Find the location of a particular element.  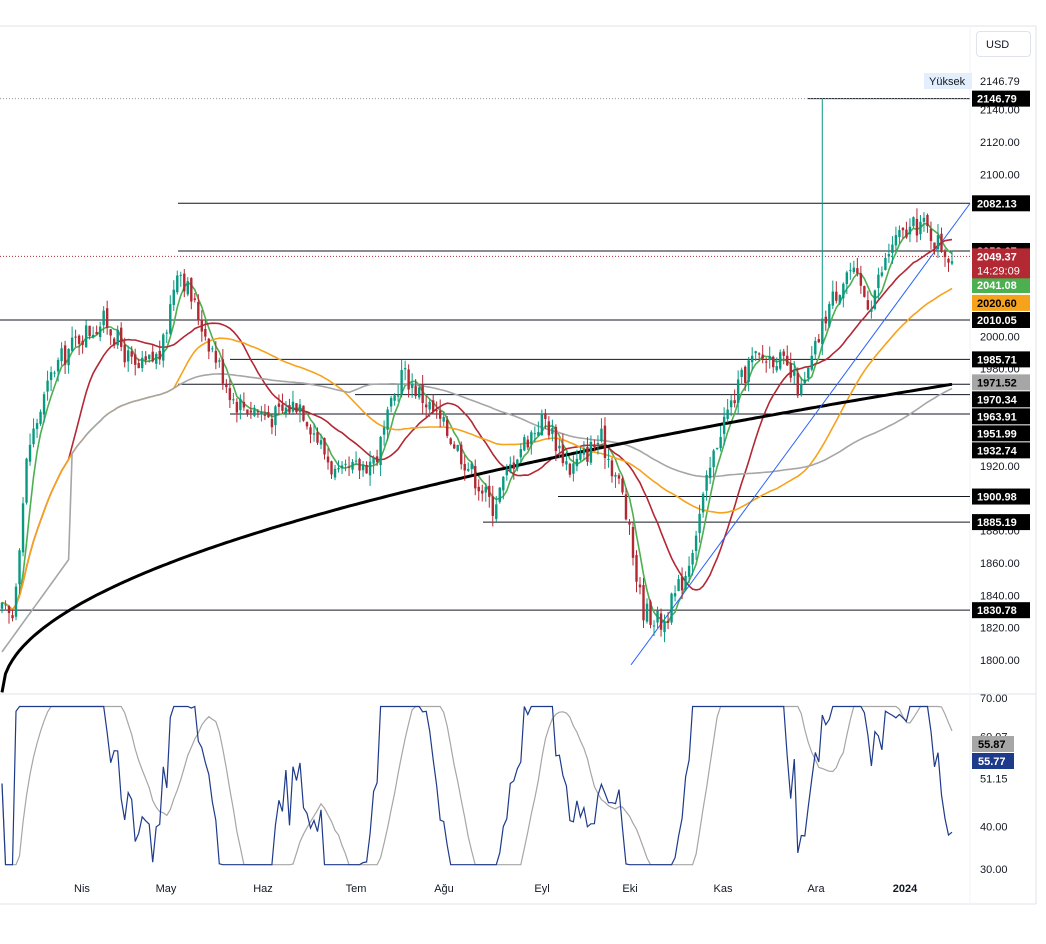

price-tick-label: 2100.00 is located at coordinates (1000, 175).